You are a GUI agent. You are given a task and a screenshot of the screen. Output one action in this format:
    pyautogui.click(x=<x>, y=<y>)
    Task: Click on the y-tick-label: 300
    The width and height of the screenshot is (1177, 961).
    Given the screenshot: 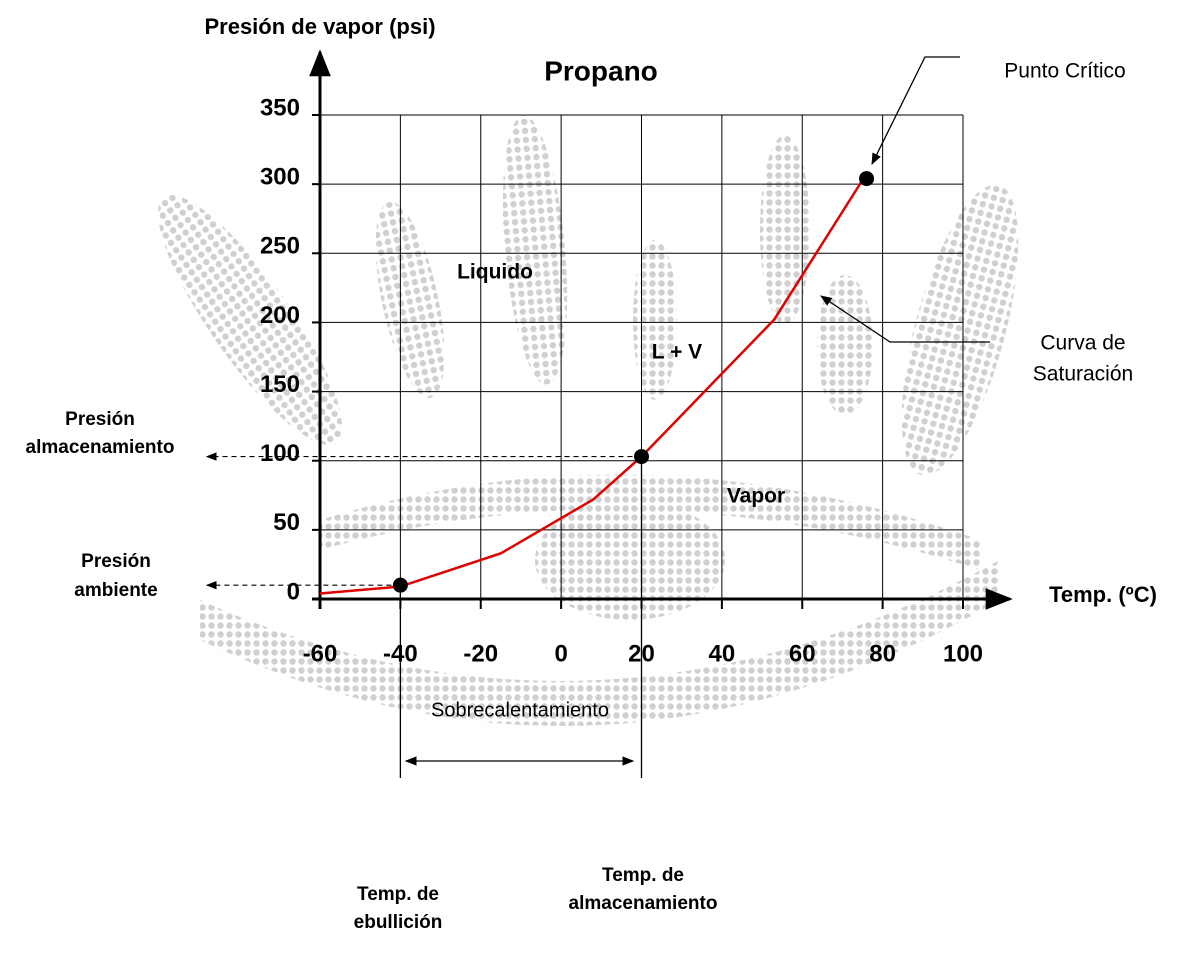 What is the action you would take?
    pyautogui.click(x=280, y=176)
    